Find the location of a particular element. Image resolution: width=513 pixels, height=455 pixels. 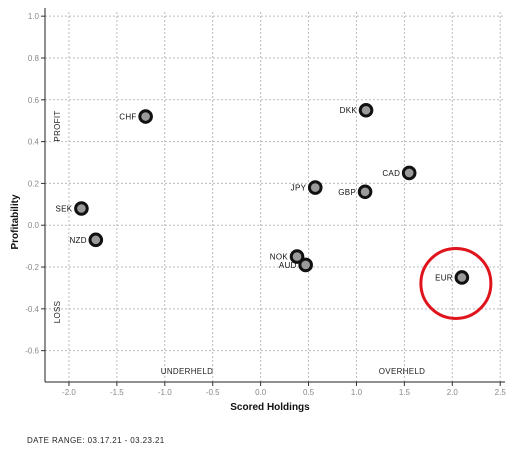

x-tick-label: 1.0 is located at coordinates (357, 392).